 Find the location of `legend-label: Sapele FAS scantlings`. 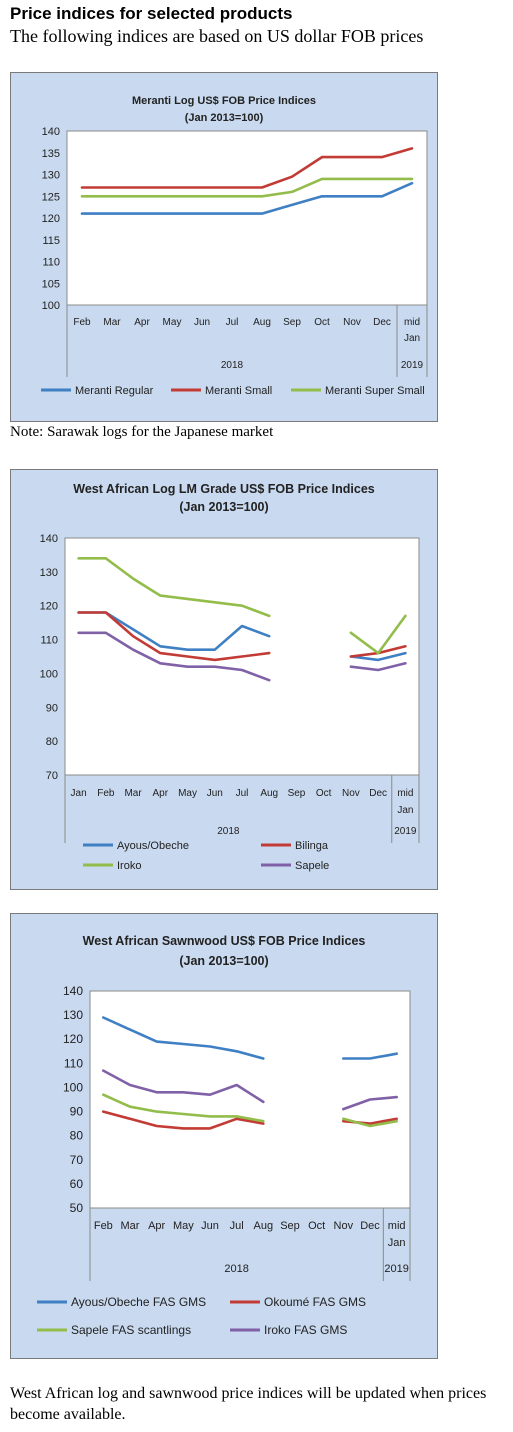

legend-label: Sapele FAS scantlings is located at coordinates (131, 1330).